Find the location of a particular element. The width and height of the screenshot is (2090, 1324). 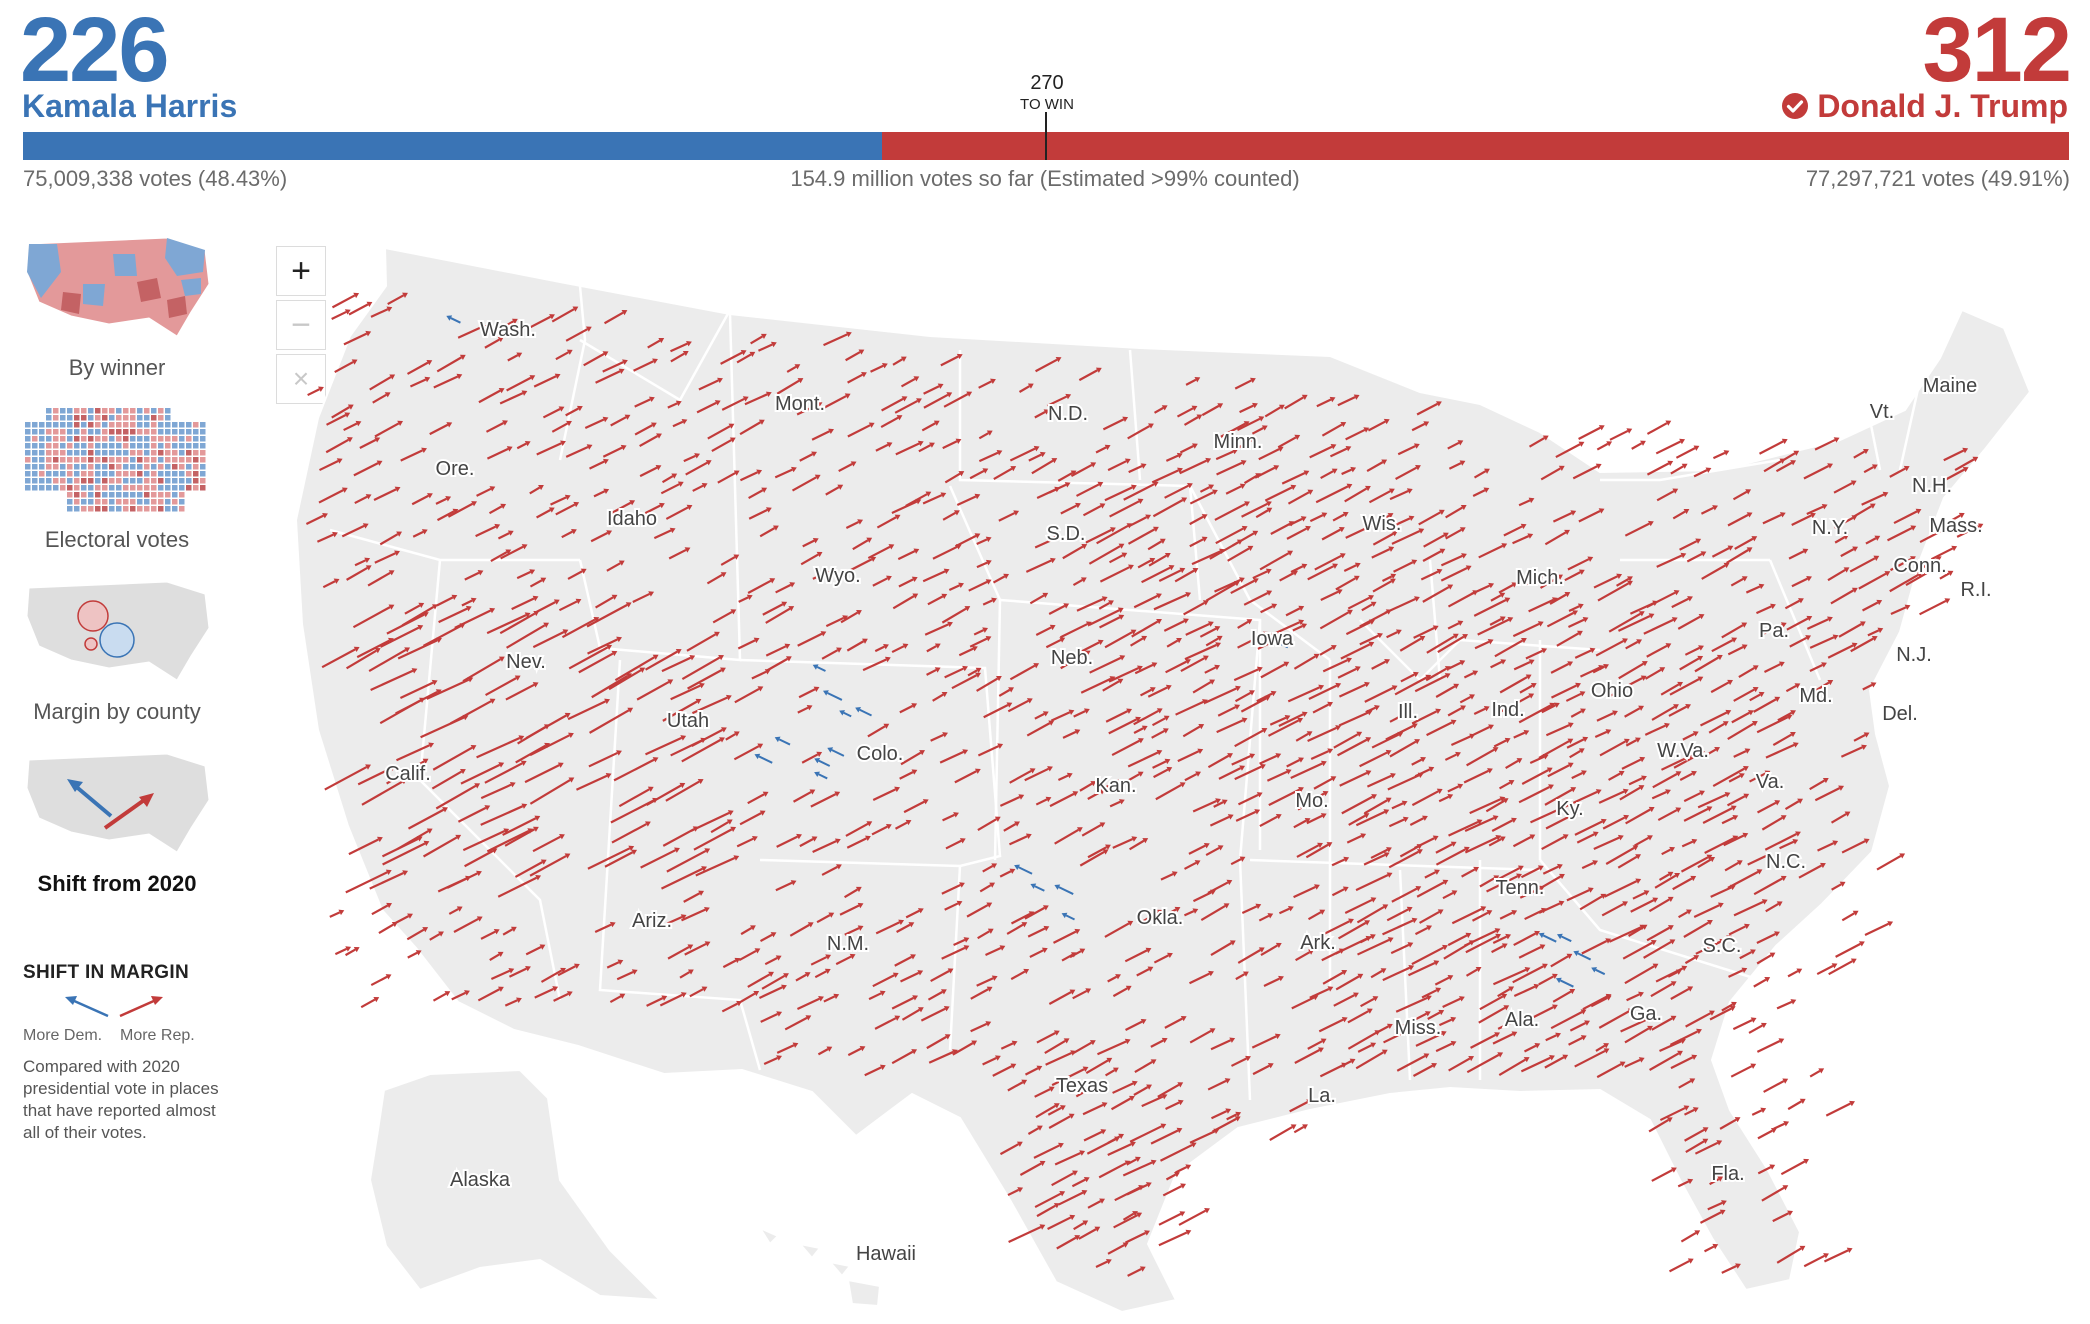

view-by-winner: By winner is located at coordinates (117, 306).